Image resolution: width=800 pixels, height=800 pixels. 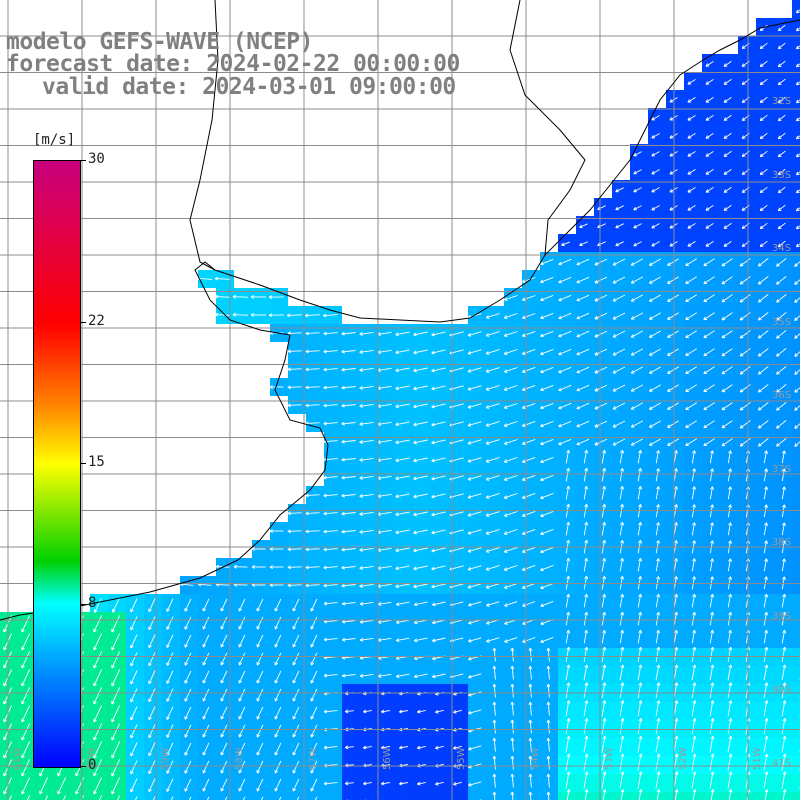 What do you see at coordinates (96, 320) in the screenshot?
I see `colorbar-tick-label: 22` at bounding box center [96, 320].